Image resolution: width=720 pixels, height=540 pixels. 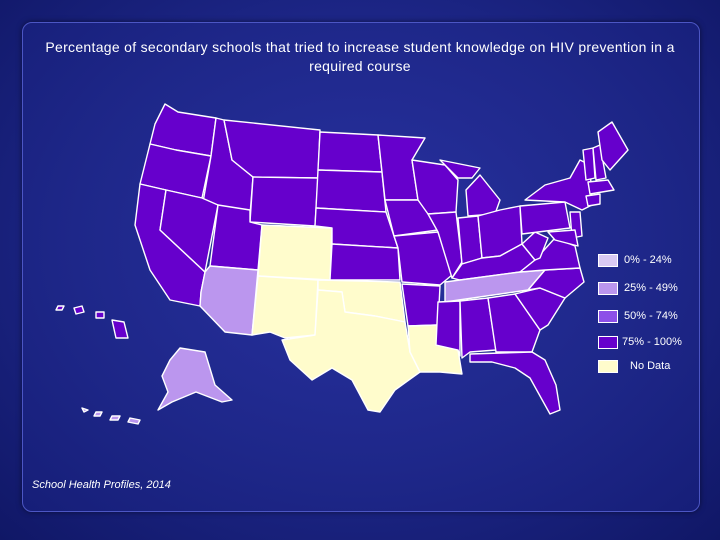 I want to click on legend-label: 0% - 24%, so click(x=648, y=260).